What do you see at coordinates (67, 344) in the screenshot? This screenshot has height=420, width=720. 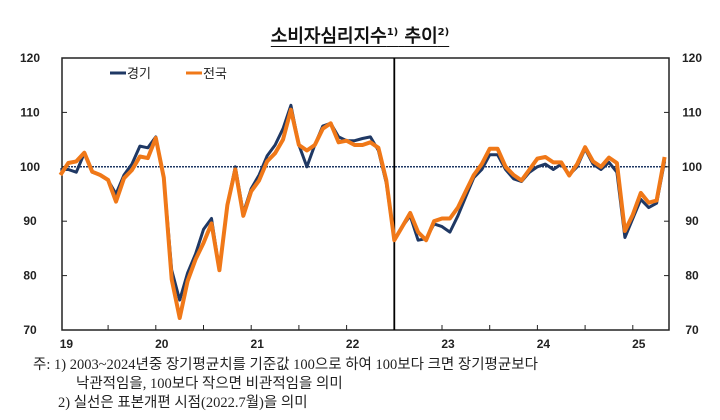 I see `x-tick-label: 19` at bounding box center [67, 344].